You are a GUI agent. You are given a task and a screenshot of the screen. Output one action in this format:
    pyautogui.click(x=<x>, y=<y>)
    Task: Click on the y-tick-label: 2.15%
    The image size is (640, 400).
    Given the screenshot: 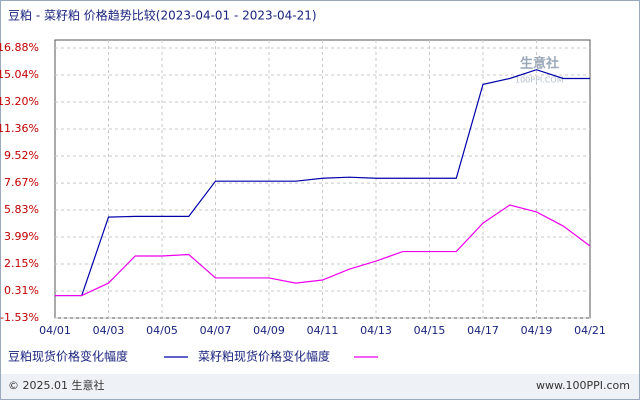 What is the action you would take?
    pyautogui.click(x=21, y=263)
    